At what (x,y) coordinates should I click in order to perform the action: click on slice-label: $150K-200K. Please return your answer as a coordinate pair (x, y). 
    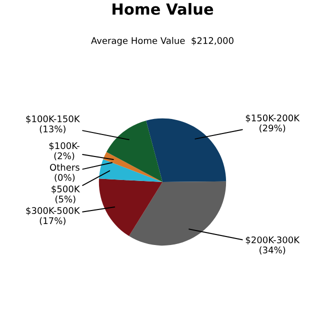
    Looking at the image, I should click on (273, 118).